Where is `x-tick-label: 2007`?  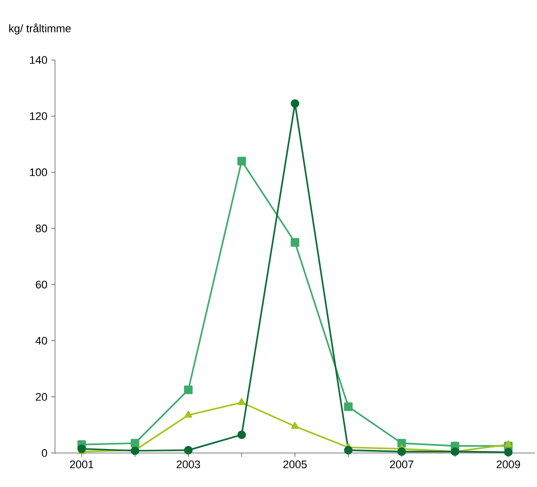 x-tick-label: 2007 is located at coordinates (402, 464).